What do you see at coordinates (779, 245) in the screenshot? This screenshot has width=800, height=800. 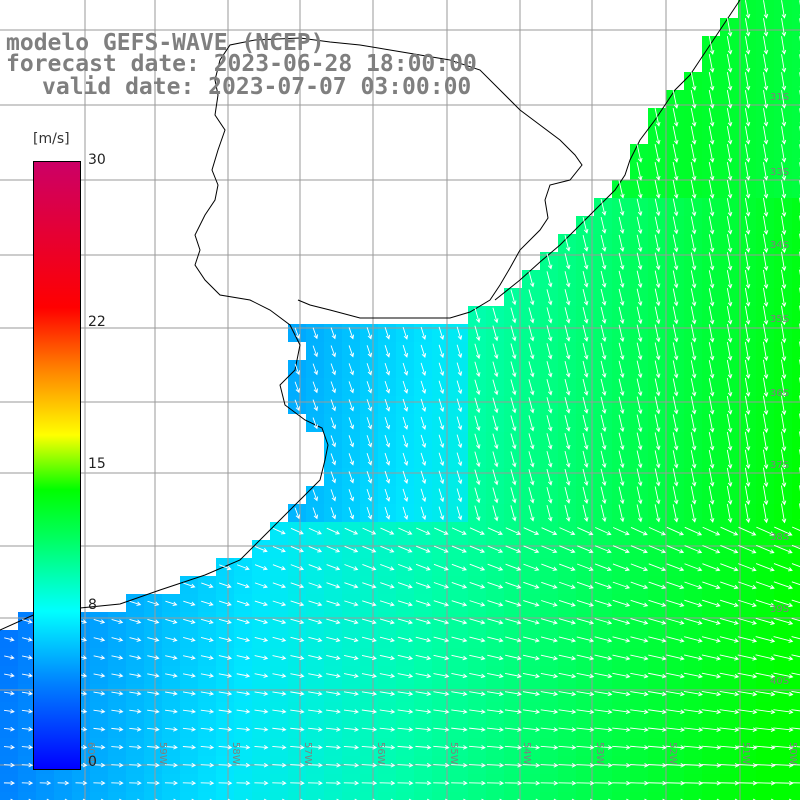 I see `latitude-label: 34S` at bounding box center [779, 245].